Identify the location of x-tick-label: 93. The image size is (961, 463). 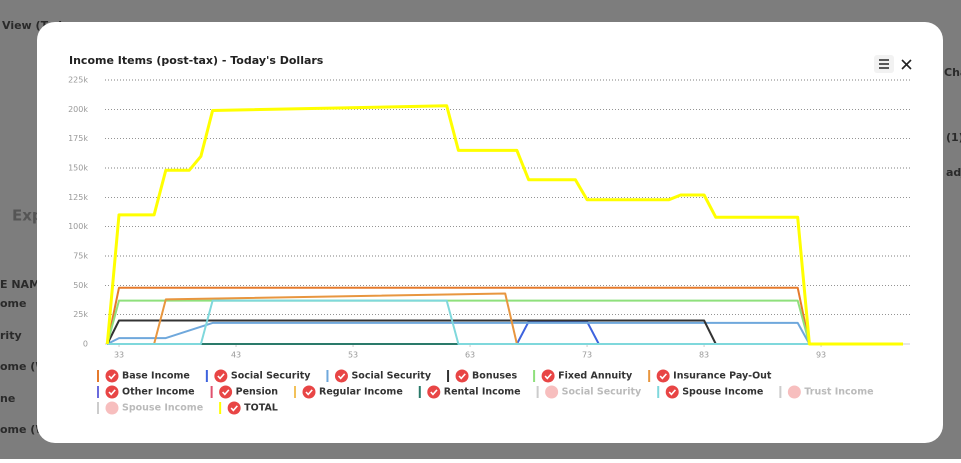
(821, 355).